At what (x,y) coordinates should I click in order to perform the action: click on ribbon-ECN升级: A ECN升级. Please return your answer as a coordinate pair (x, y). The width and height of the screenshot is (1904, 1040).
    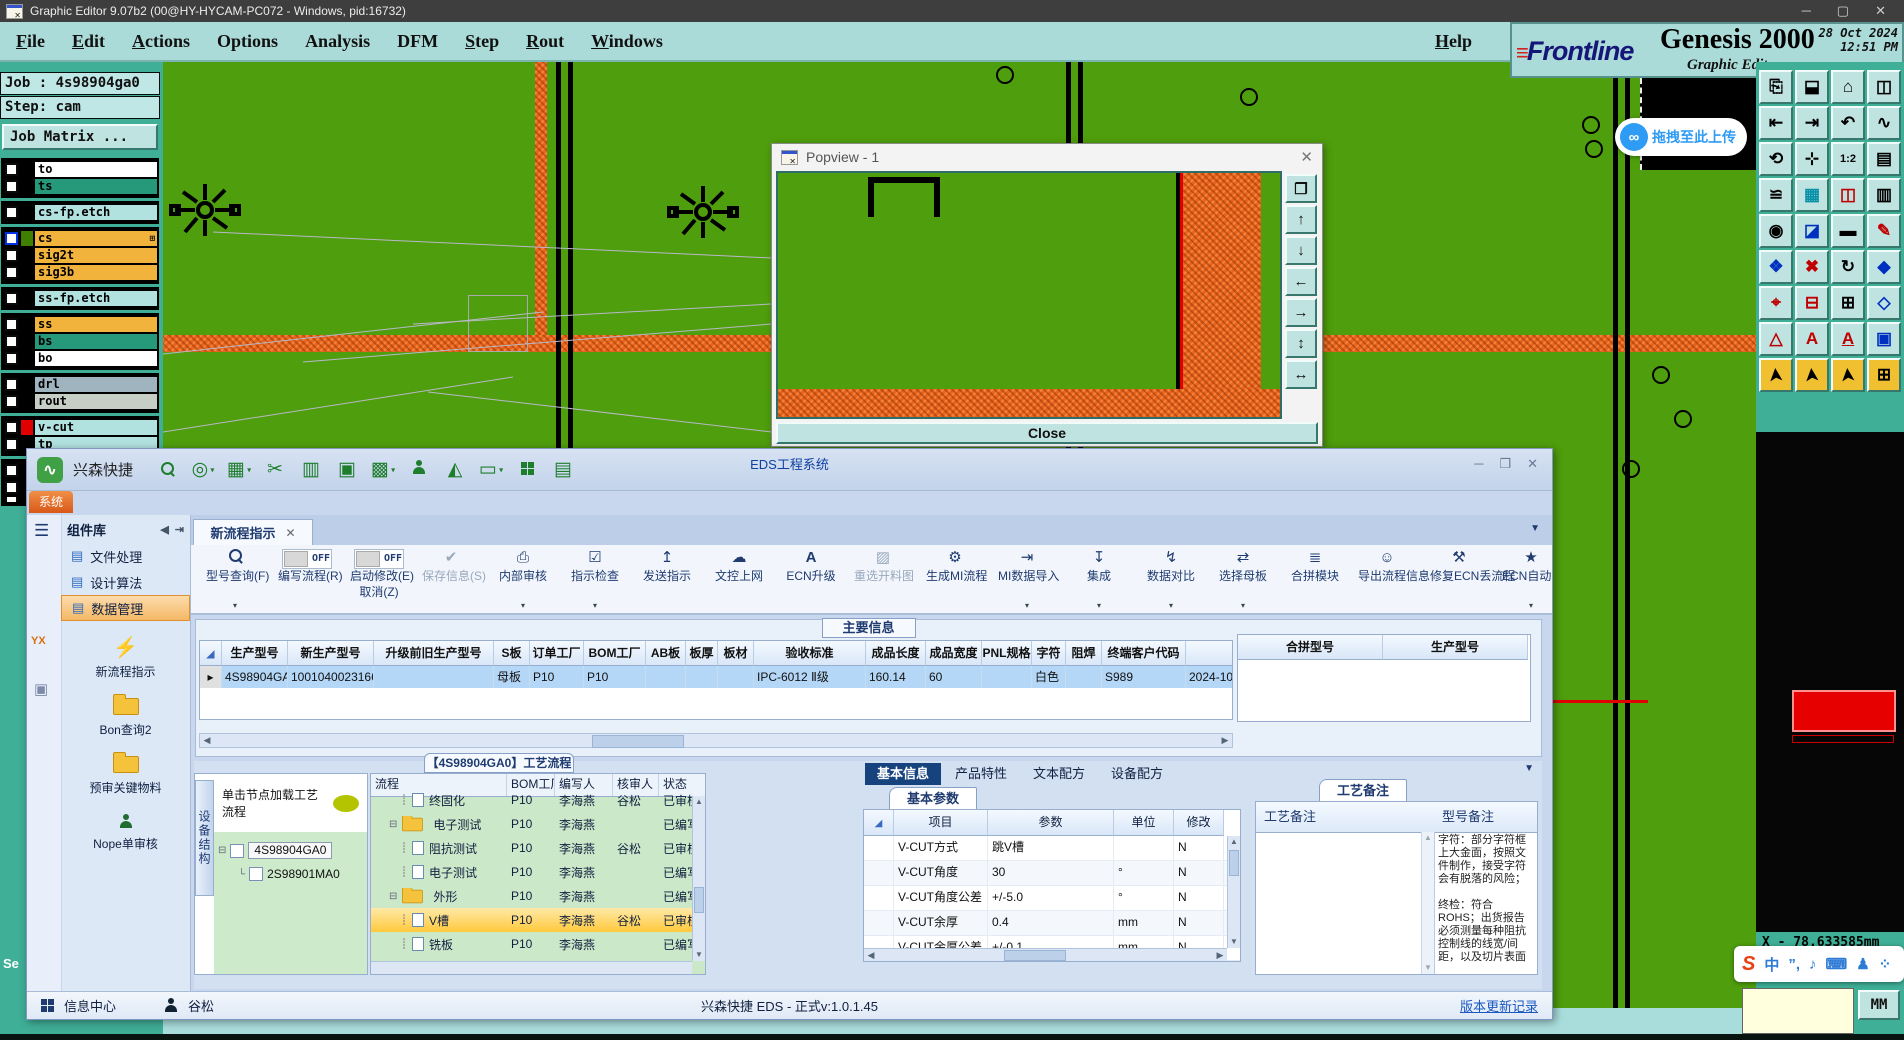
    Looking at the image, I should click on (811, 566).